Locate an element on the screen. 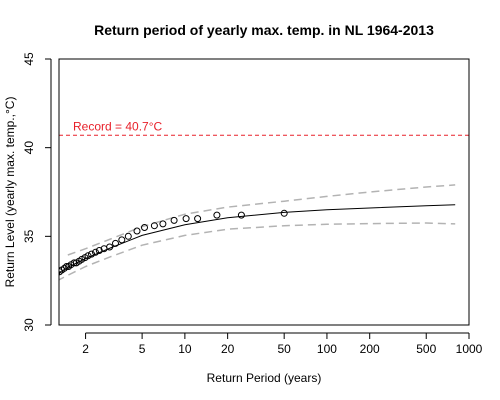 The height and width of the screenshot is (400, 500). x-axis: 2 5 10 20 50 100 200 500 1000 is located at coordinates (282, 344).